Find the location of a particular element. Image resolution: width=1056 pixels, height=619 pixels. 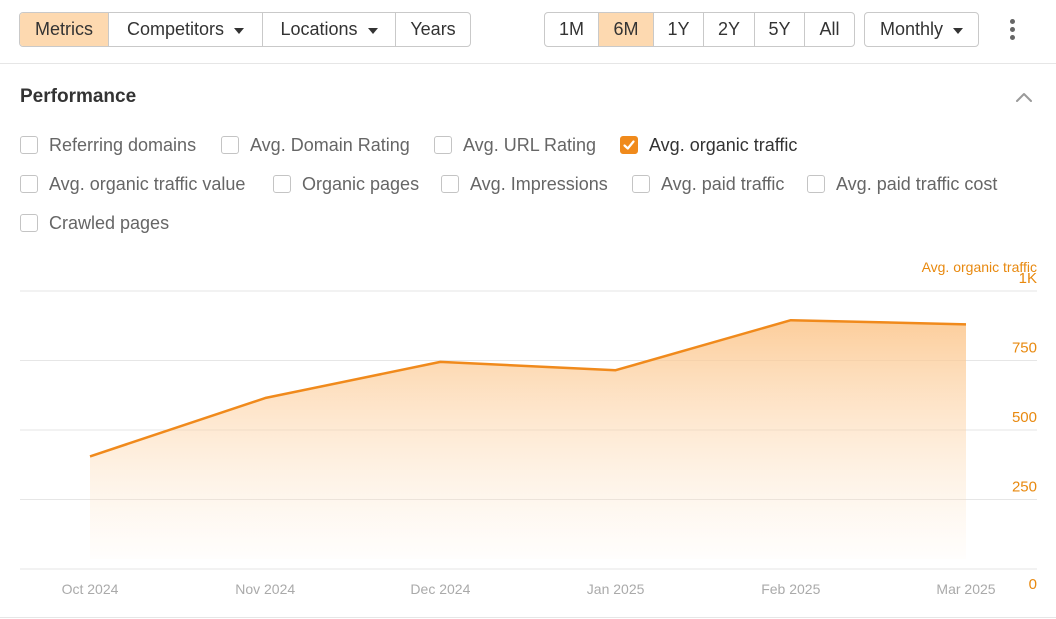

metric-checkbox-avg-paid-traffic-cost: Avg. paid traffic cost is located at coordinates (902, 184).